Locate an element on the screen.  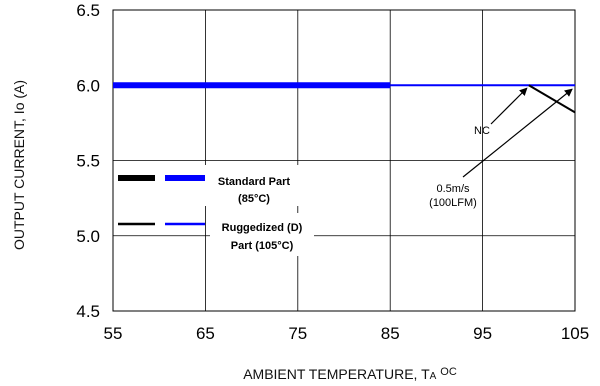
y-tick-label: 5.0 is located at coordinates (88, 236).